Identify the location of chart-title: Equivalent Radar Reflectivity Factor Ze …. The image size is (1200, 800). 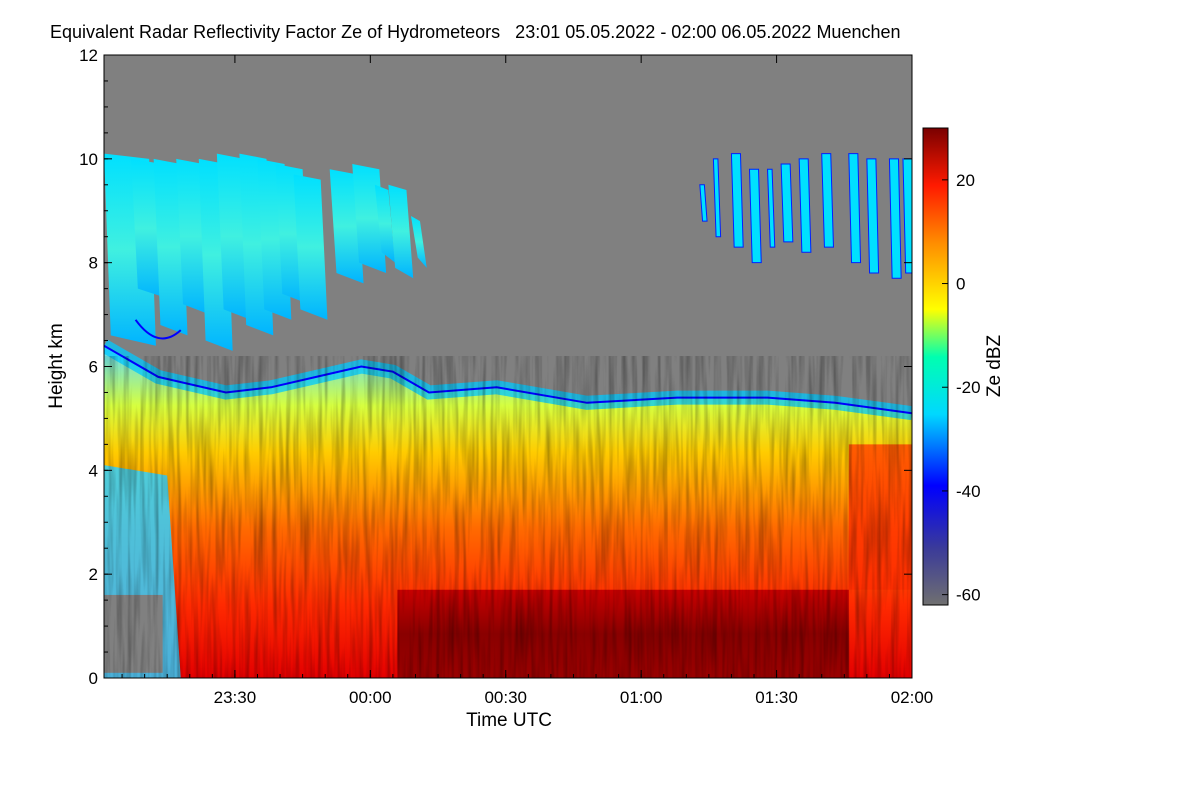
(475, 32).